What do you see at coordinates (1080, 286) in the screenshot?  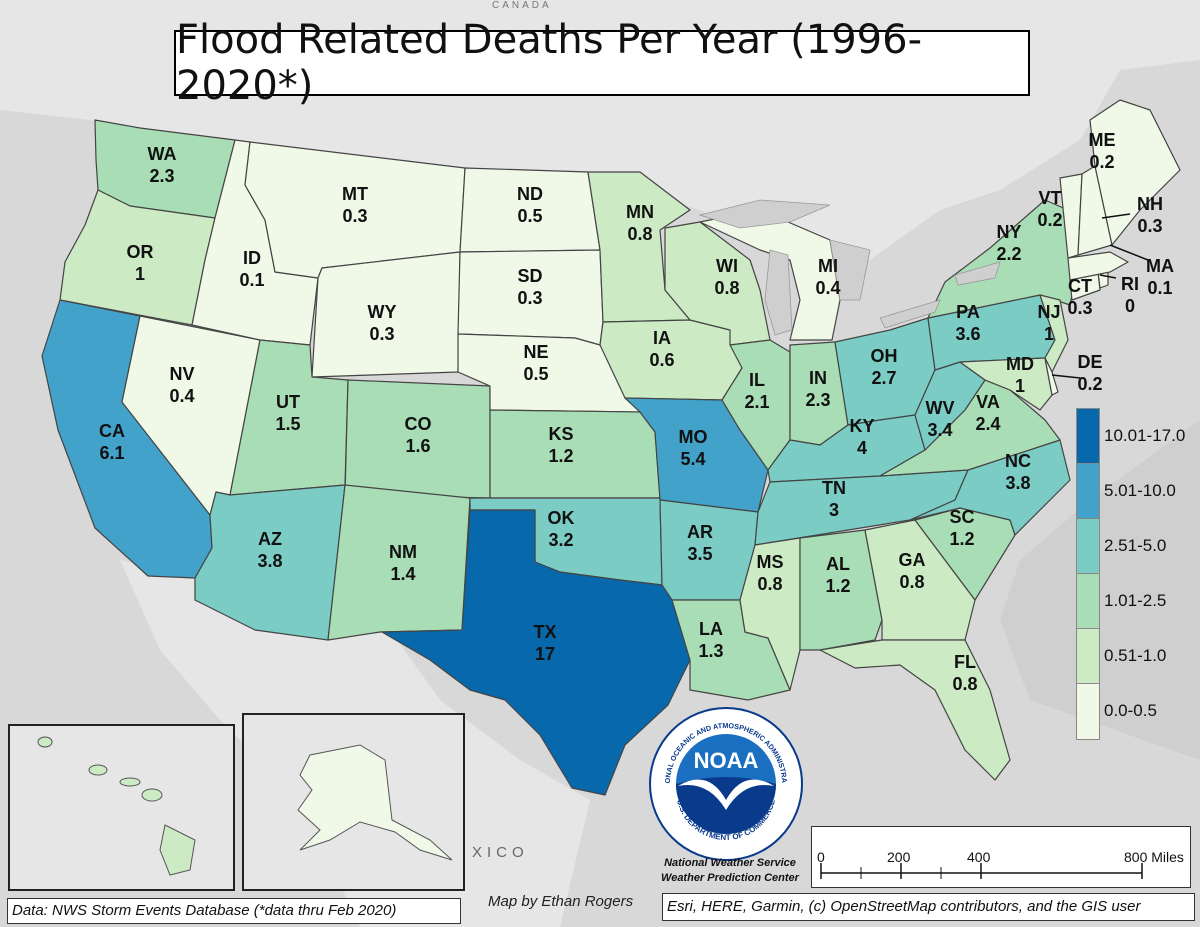 I see `state-label-ct: CT` at bounding box center [1080, 286].